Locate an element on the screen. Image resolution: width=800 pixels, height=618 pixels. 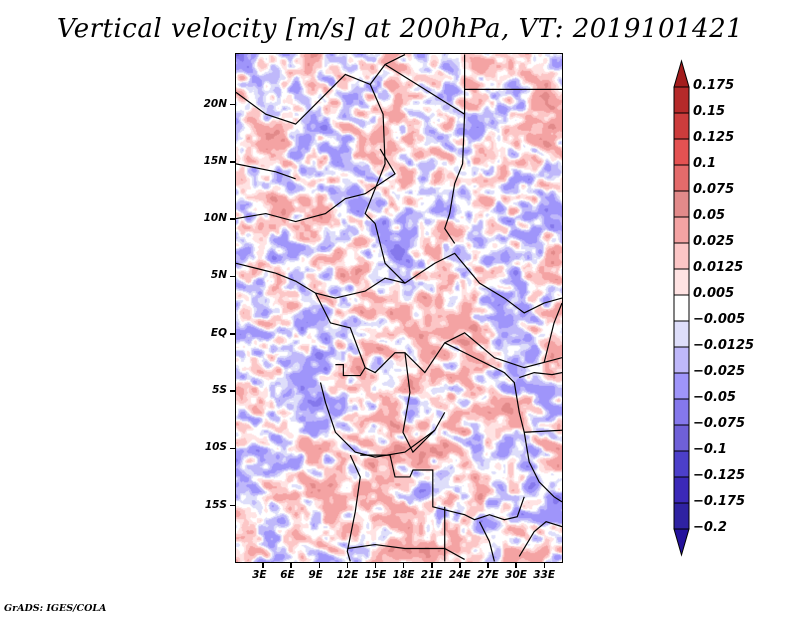
x-tick-label: 21E is located at coordinates (431, 575).